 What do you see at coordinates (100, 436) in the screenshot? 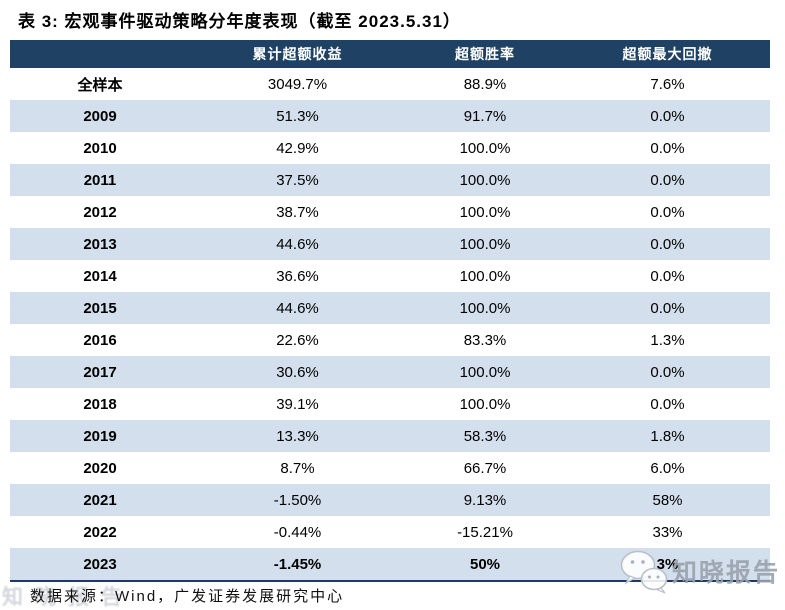
I see `row-label: 2019` at bounding box center [100, 436].